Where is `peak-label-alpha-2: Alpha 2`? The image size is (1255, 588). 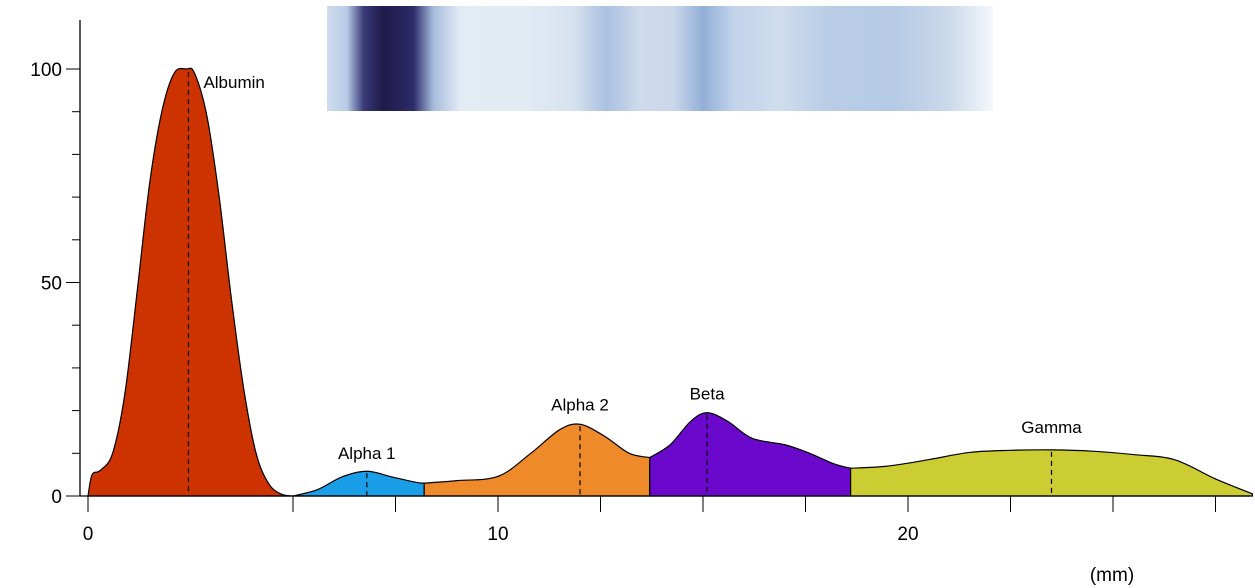
peak-label-alpha-2: Alpha 2 is located at coordinates (580, 404).